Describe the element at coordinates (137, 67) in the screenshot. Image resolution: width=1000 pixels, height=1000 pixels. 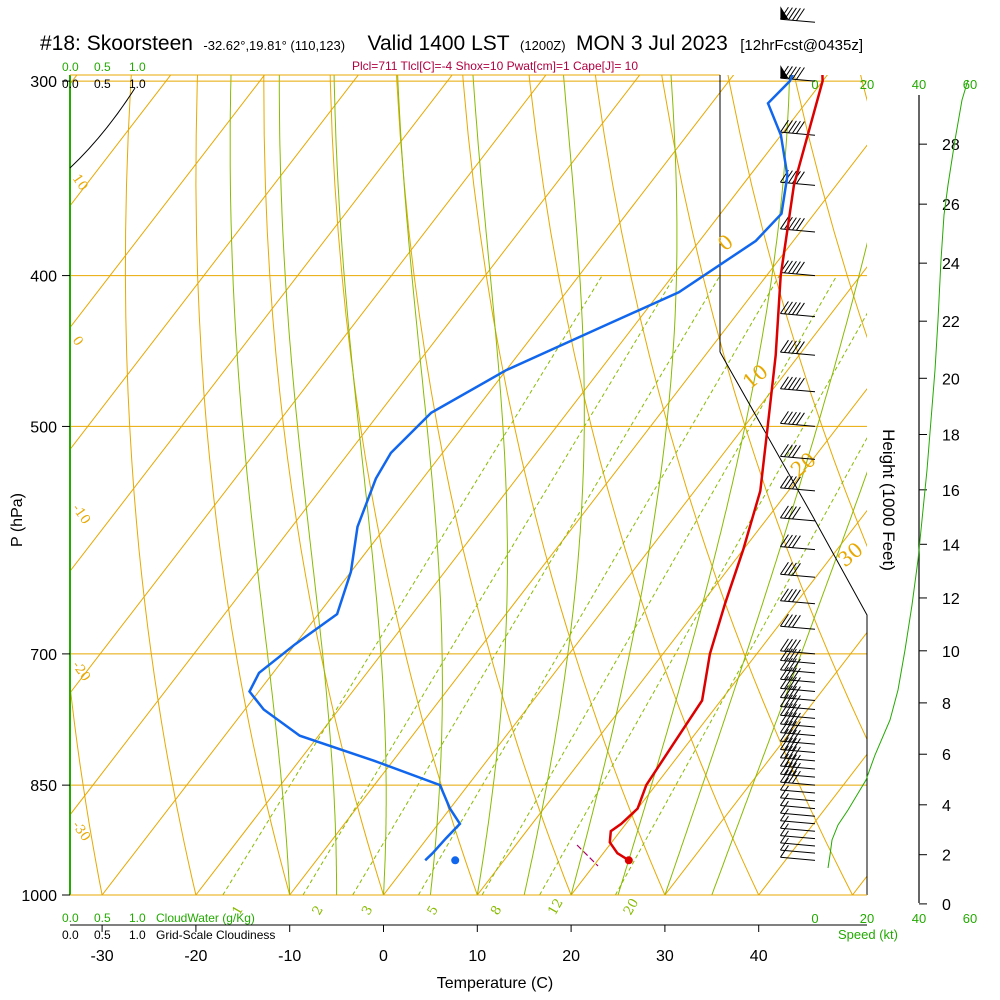
I see `cloud-top-green-2: 1.0` at that location.